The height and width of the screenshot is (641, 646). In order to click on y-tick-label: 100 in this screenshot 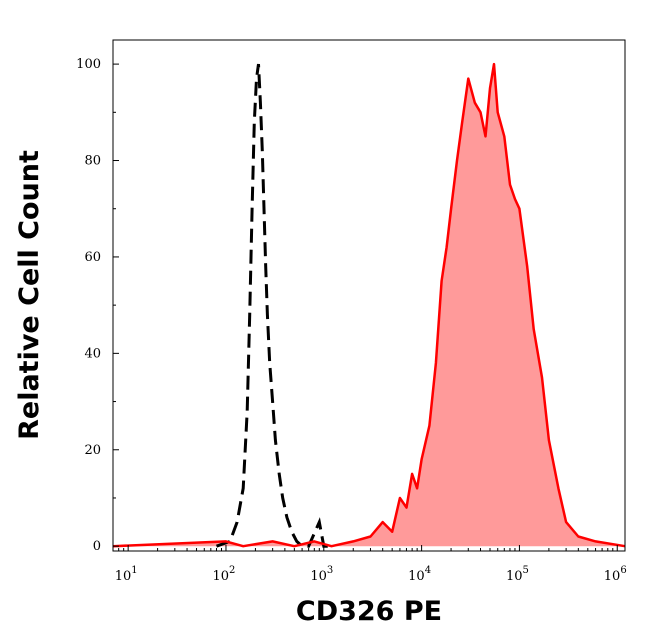, I will do `click(88, 64)`.